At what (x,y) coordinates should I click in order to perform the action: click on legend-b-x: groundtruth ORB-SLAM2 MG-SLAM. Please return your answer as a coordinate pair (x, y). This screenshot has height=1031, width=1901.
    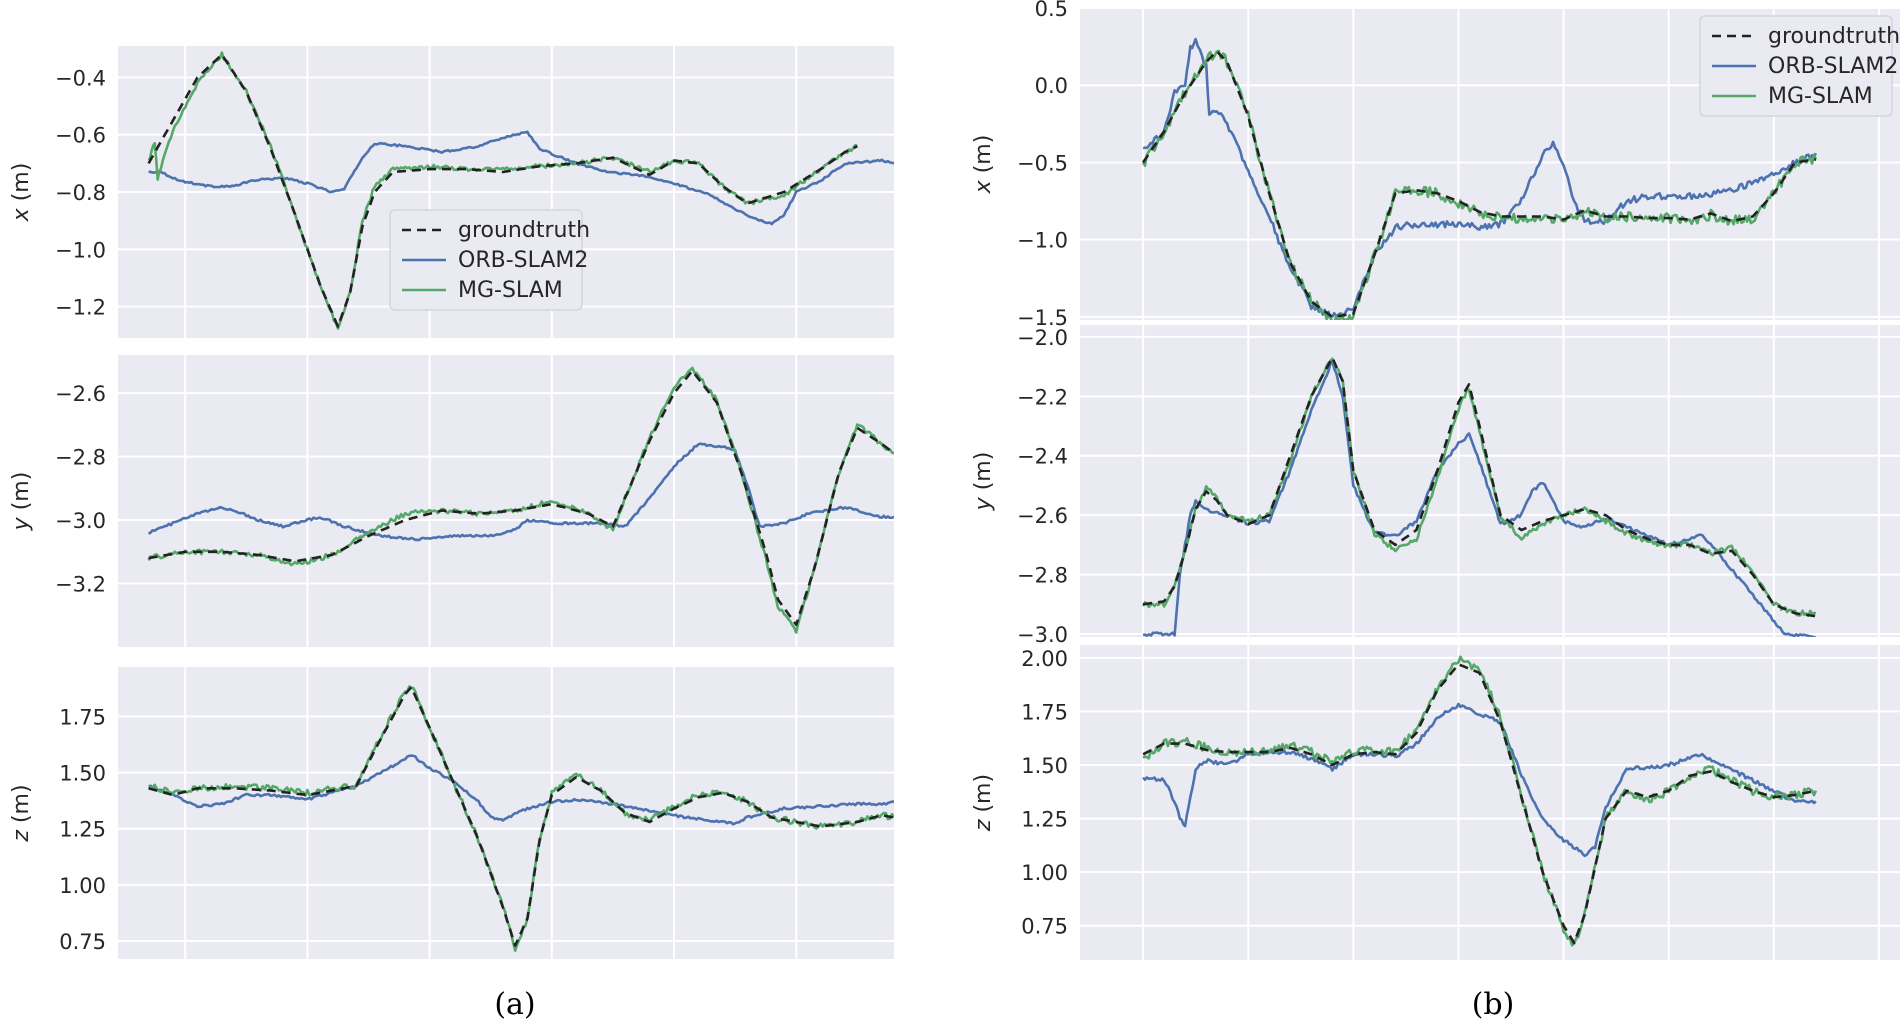
    Looking at the image, I should click on (1799, 66).